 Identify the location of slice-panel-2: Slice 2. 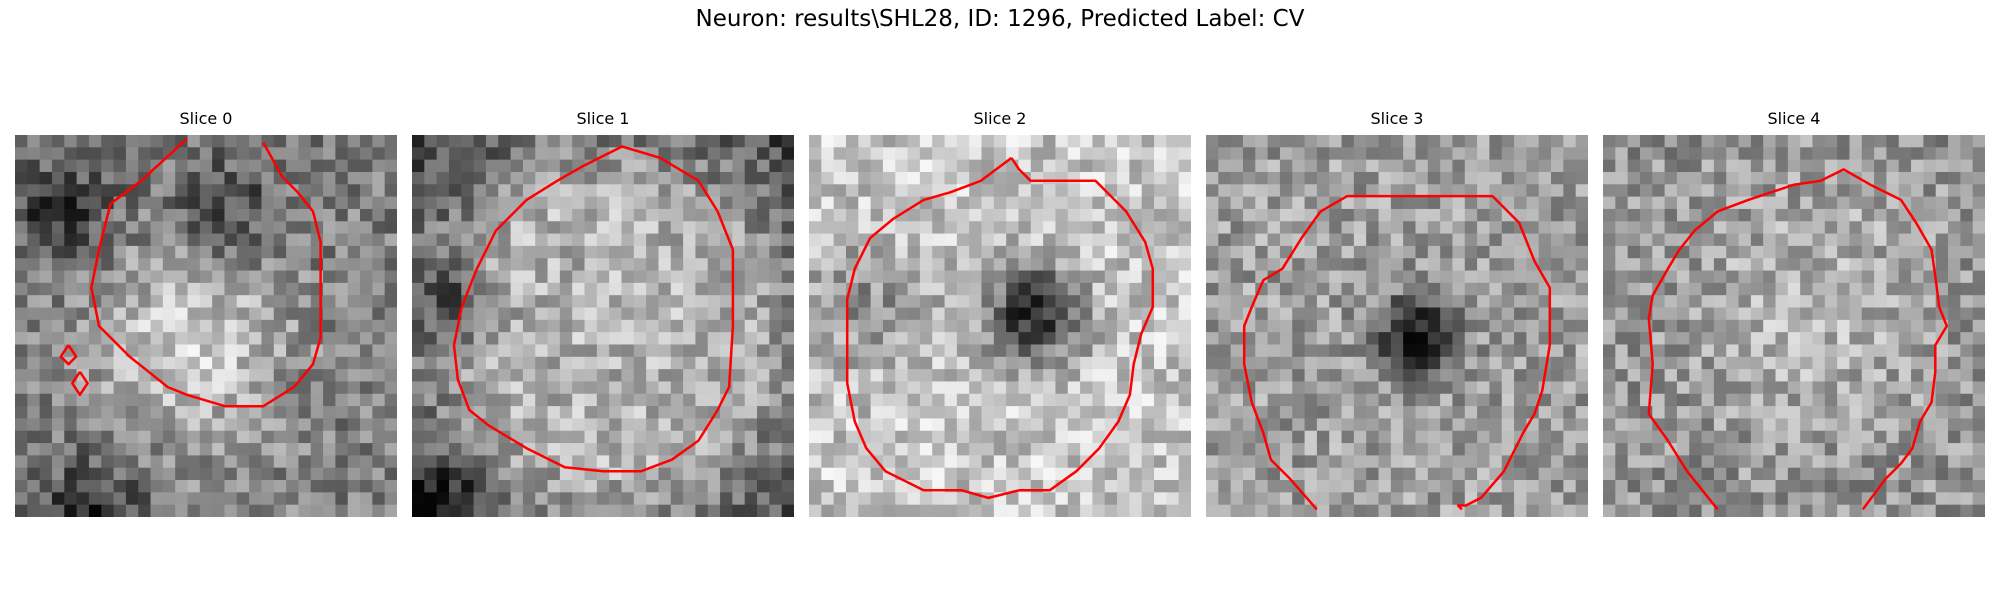
(1000, 312).